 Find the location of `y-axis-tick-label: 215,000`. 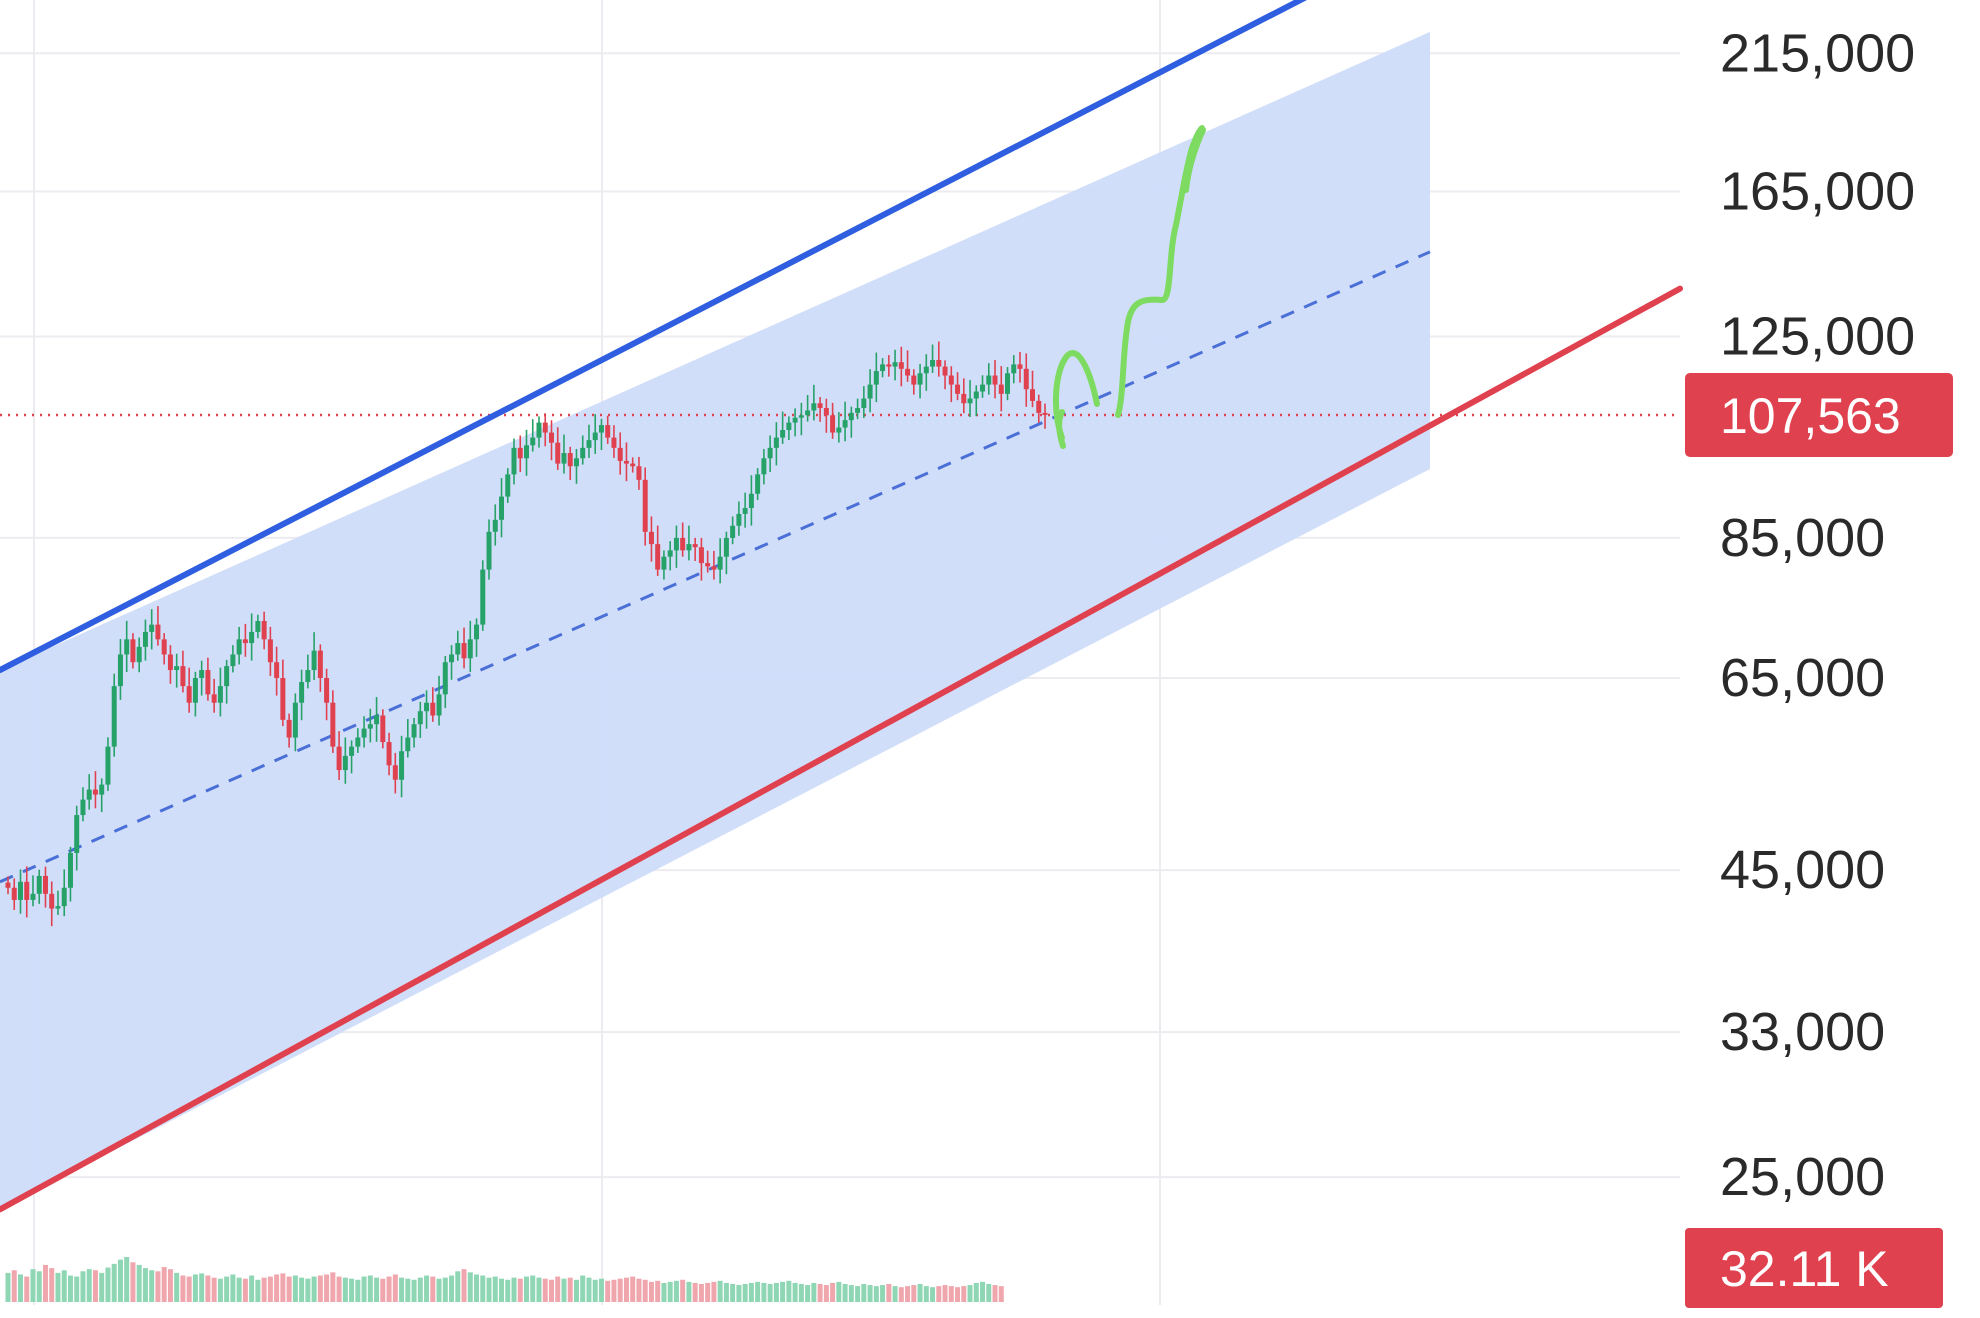

y-axis-tick-label: 215,000 is located at coordinates (1817, 53).